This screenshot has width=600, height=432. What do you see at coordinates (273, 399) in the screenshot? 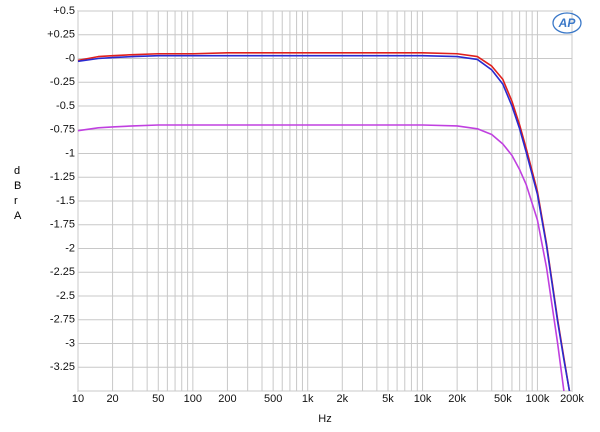
I see `x-tick-label: 500` at bounding box center [273, 399].